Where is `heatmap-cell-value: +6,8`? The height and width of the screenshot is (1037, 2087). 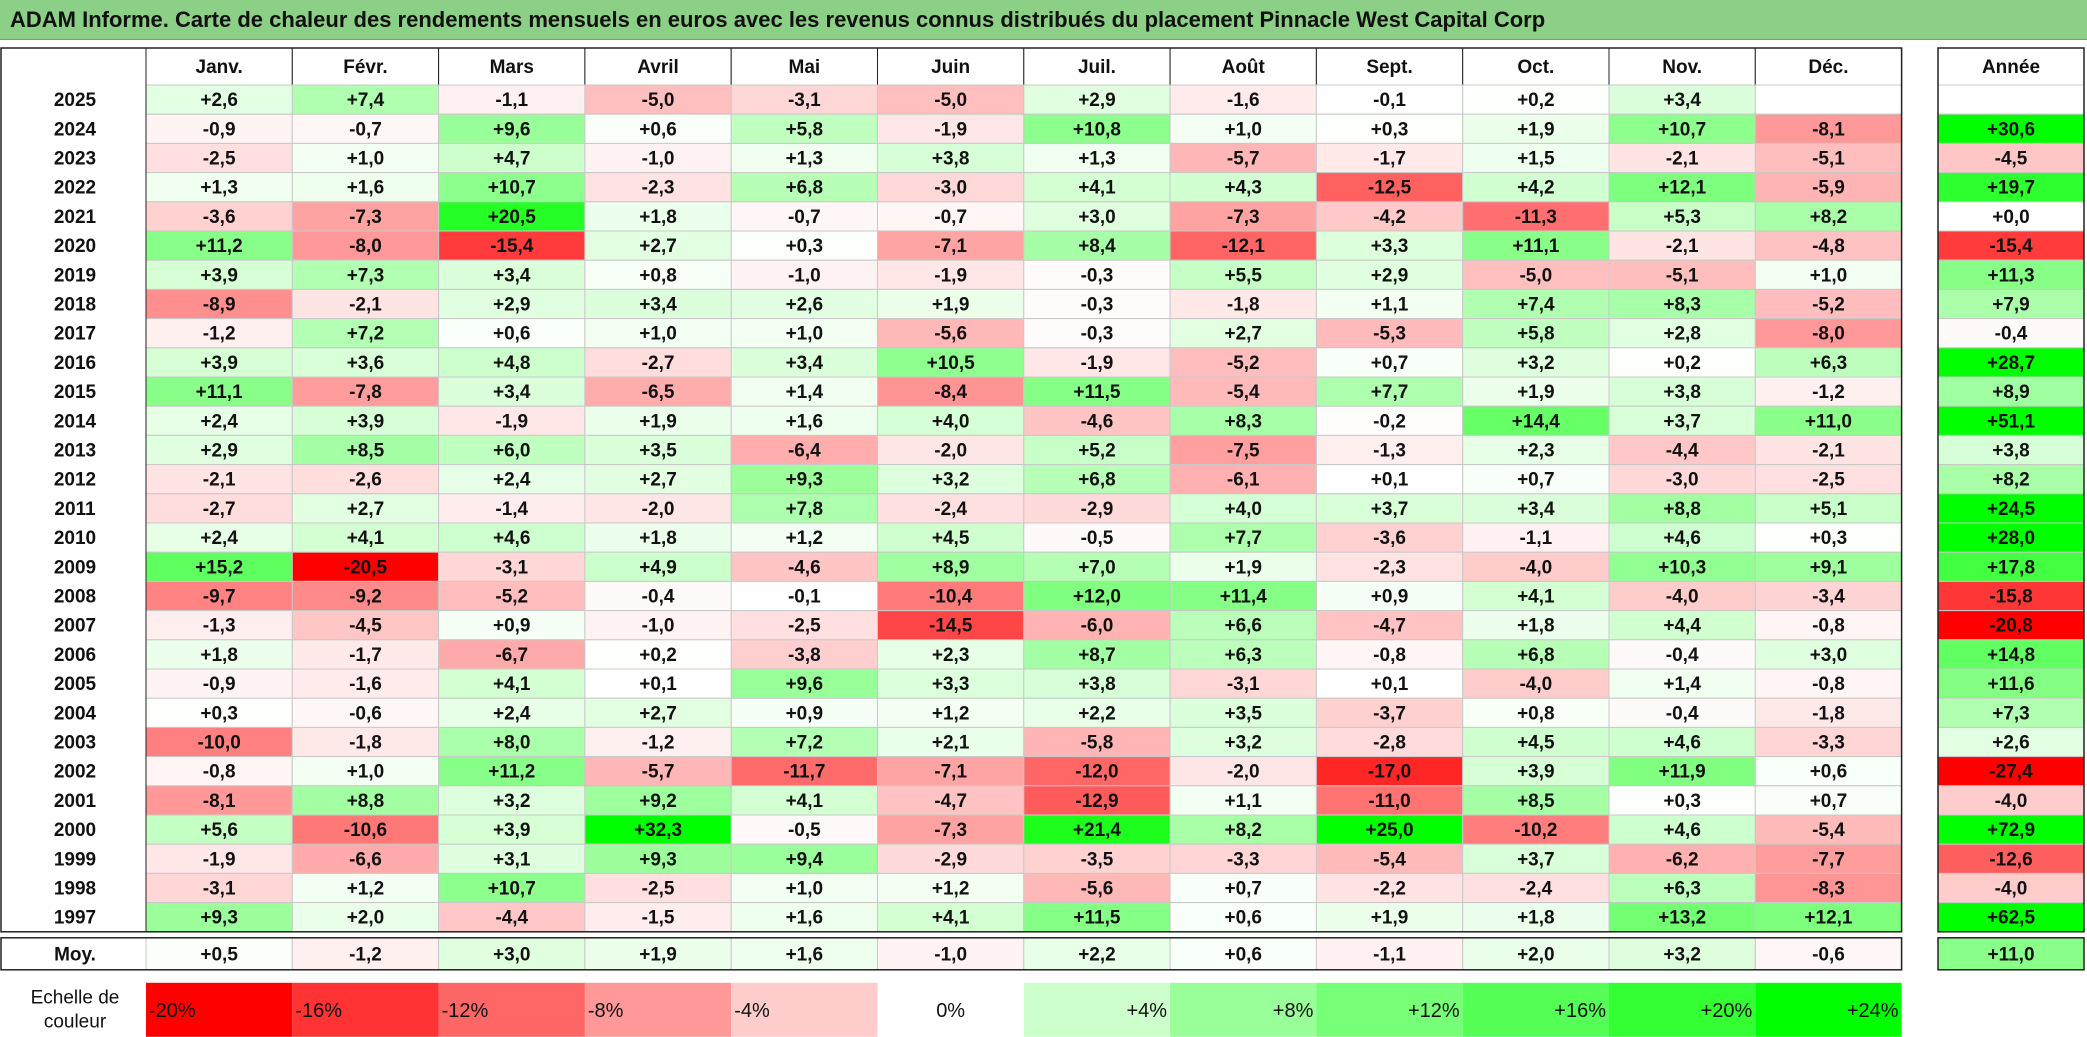 heatmap-cell-value: +6,8 is located at coordinates (805, 188).